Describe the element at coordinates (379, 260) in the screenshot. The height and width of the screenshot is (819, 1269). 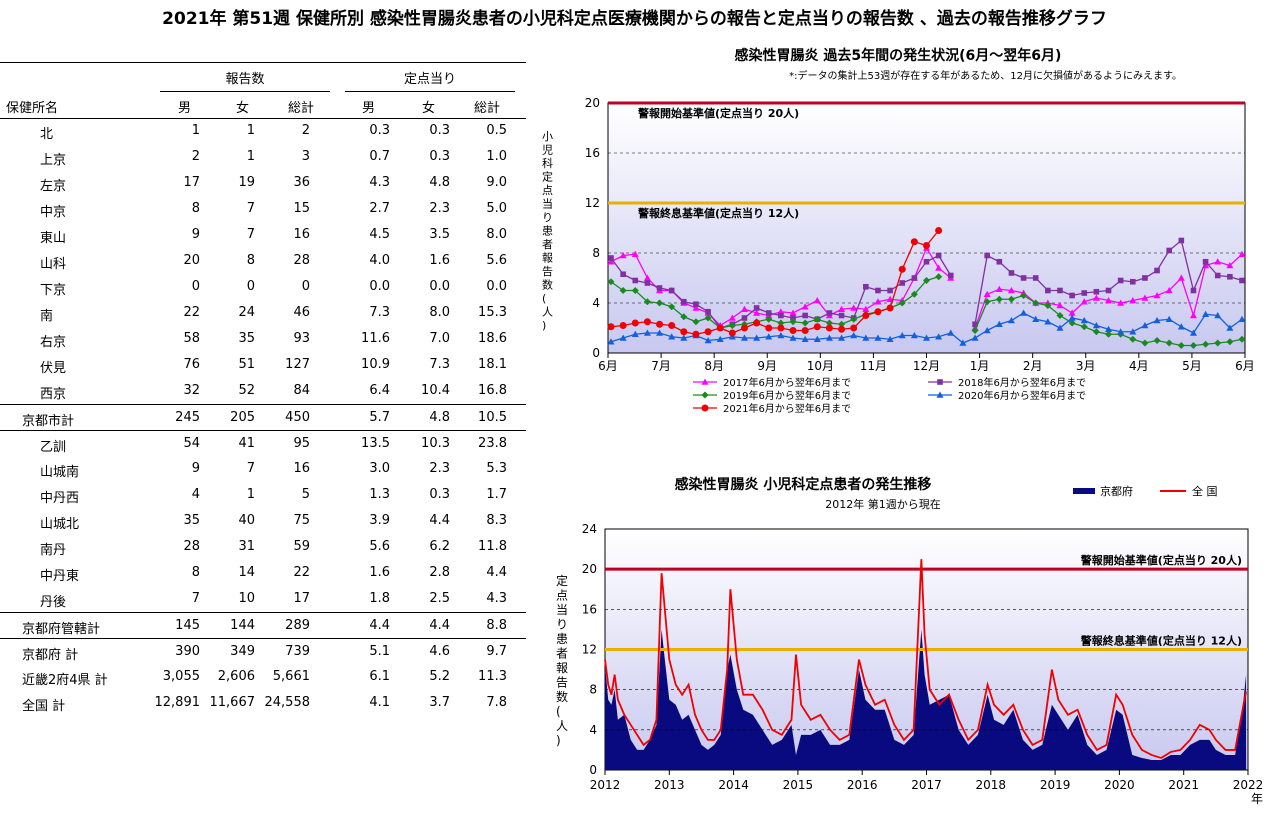
I see `cell-pm: 4.0` at that location.